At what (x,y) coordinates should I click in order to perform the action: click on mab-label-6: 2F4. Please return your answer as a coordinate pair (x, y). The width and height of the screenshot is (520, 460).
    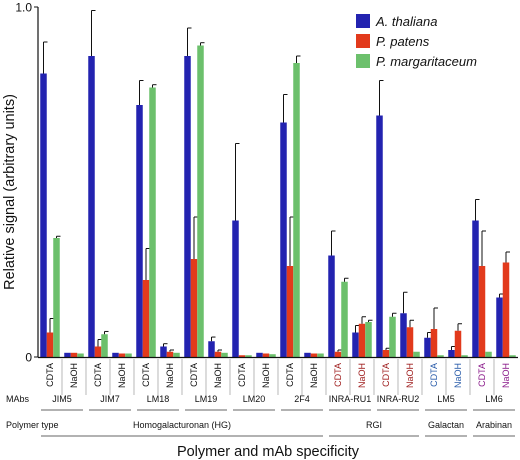
    Looking at the image, I should click on (302, 399).